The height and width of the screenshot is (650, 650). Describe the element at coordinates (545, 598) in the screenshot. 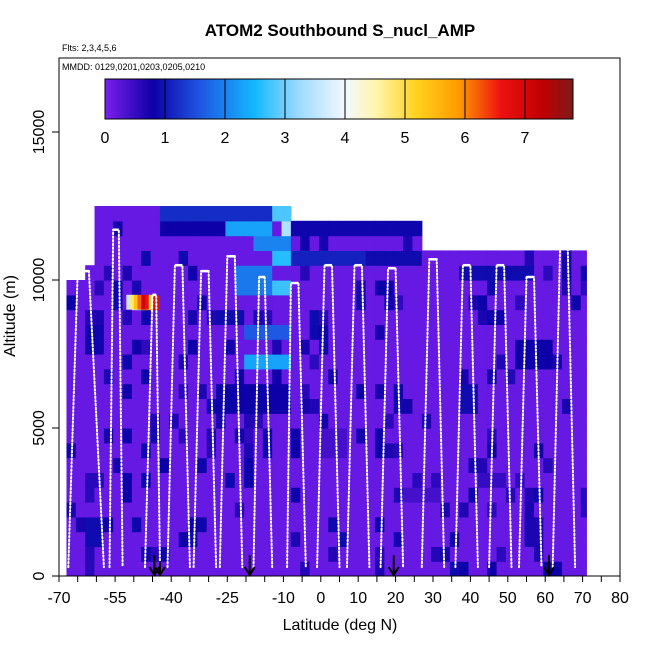

I see `x-tick-label: 60` at that location.